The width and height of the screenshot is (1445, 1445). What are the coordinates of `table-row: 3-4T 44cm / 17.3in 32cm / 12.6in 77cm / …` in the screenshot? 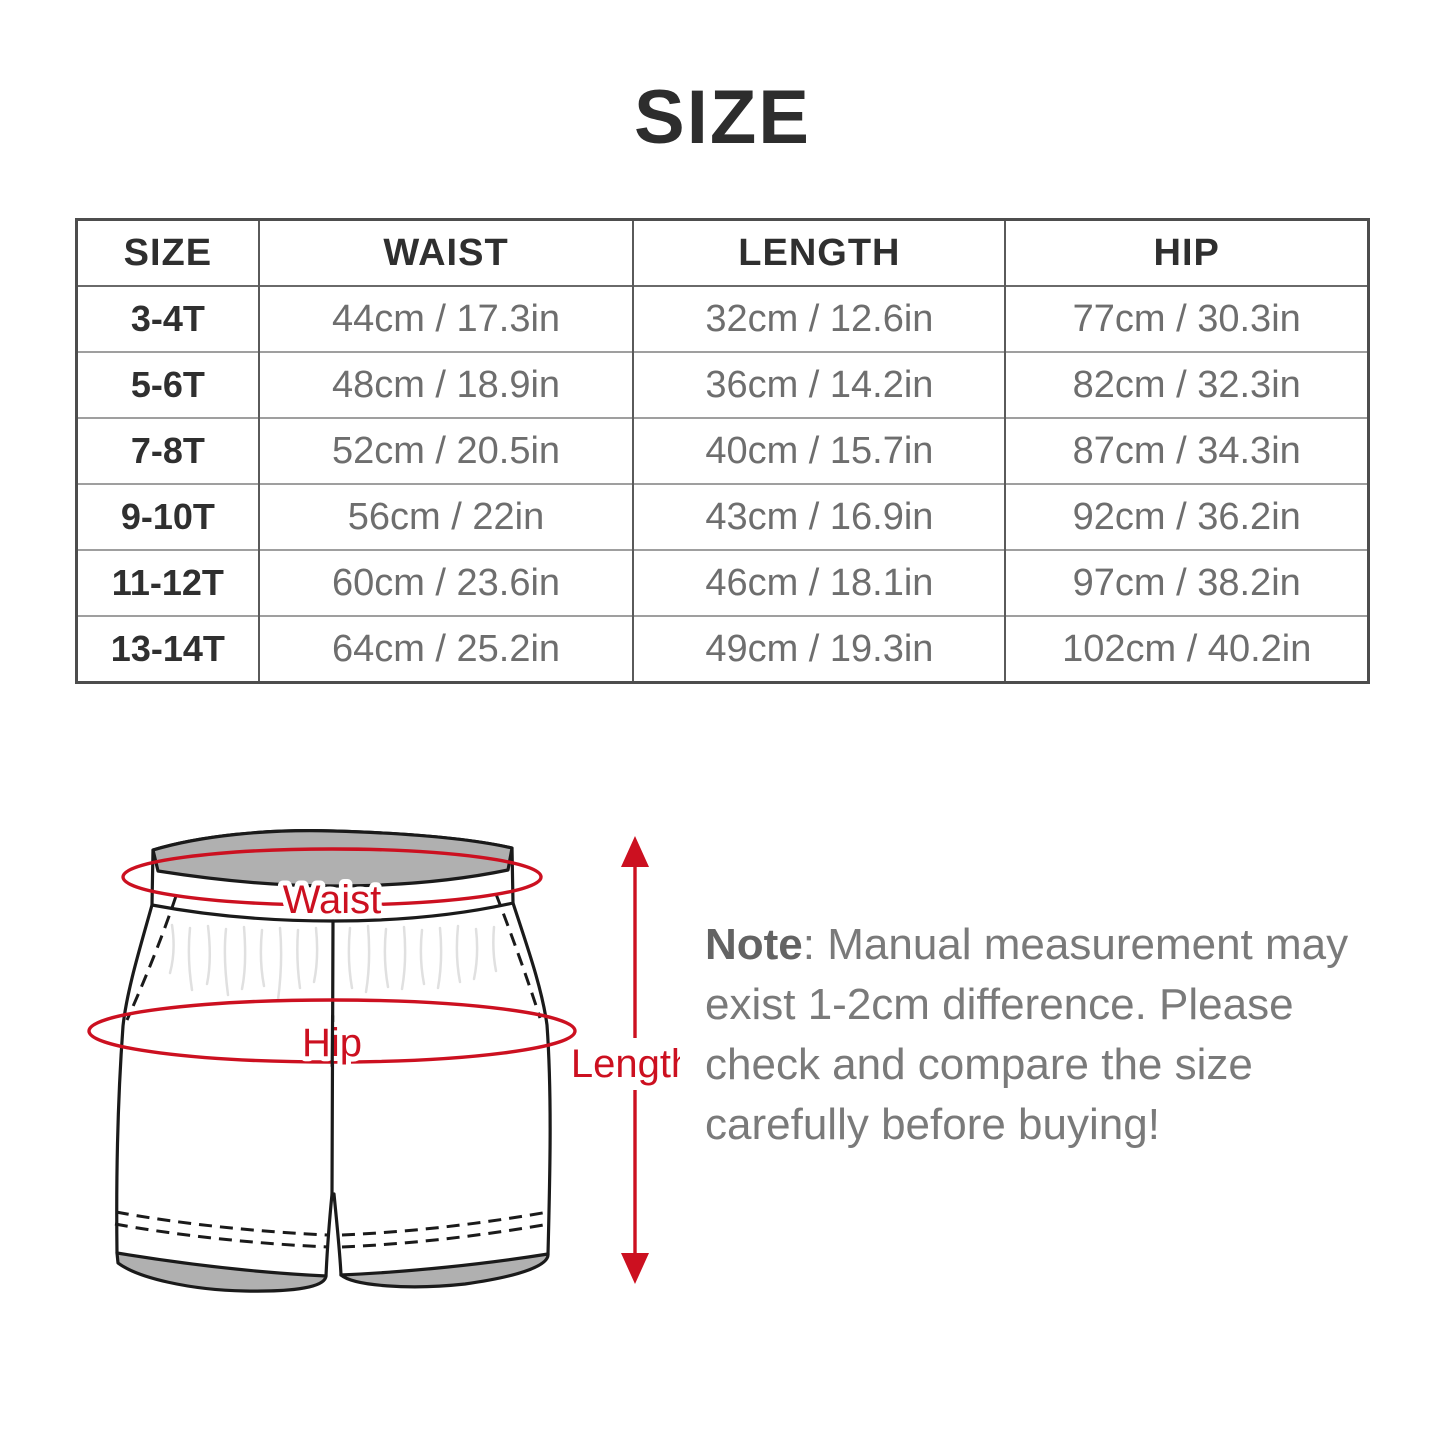 It's located at (722, 318).